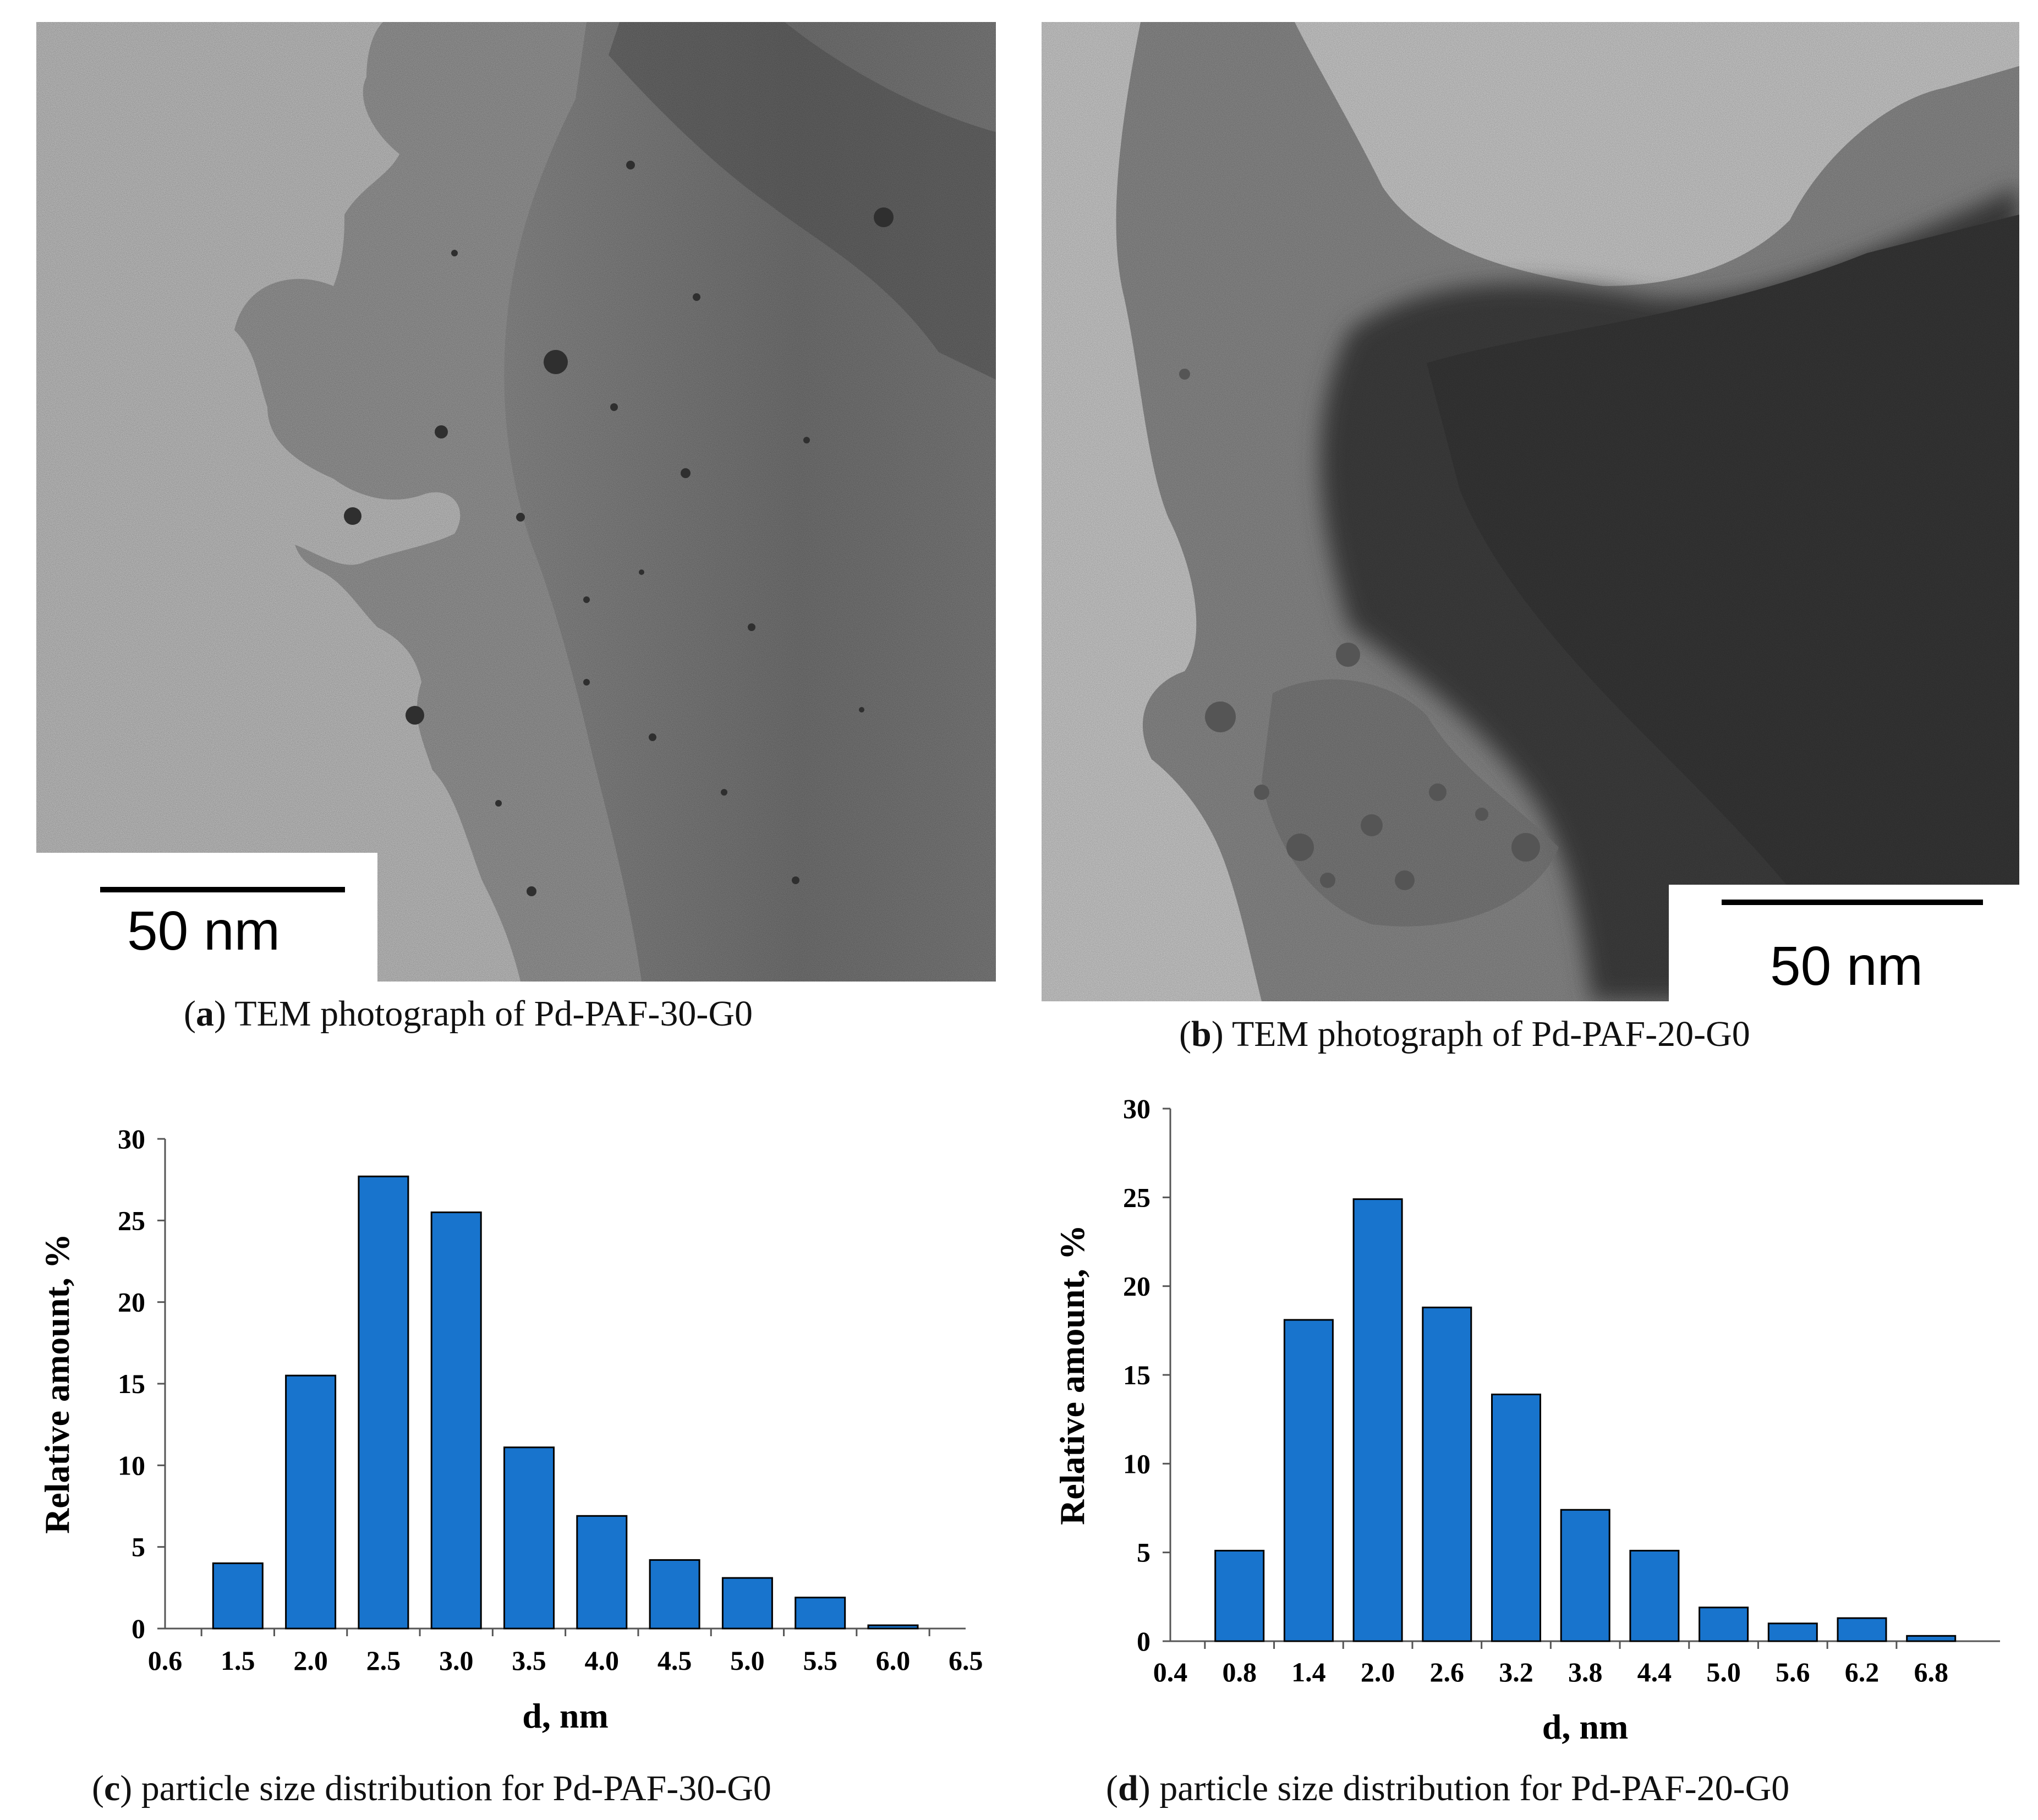  Describe the element at coordinates (1201, 1034) in the screenshot. I see `caption-b-letter: b` at that location.